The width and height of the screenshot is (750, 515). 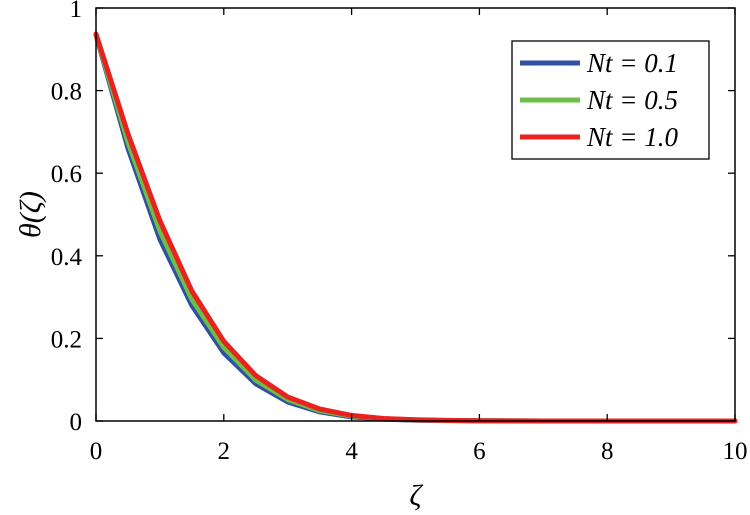 What do you see at coordinates (632, 100) in the screenshot?
I see `legend-label: Nt = 0.5` at bounding box center [632, 100].